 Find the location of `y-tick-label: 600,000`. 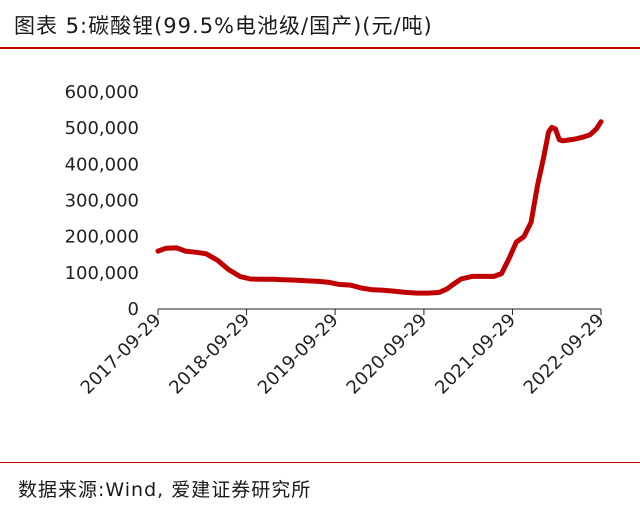

y-tick-label: 600,000 is located at coordinates (102, 92).